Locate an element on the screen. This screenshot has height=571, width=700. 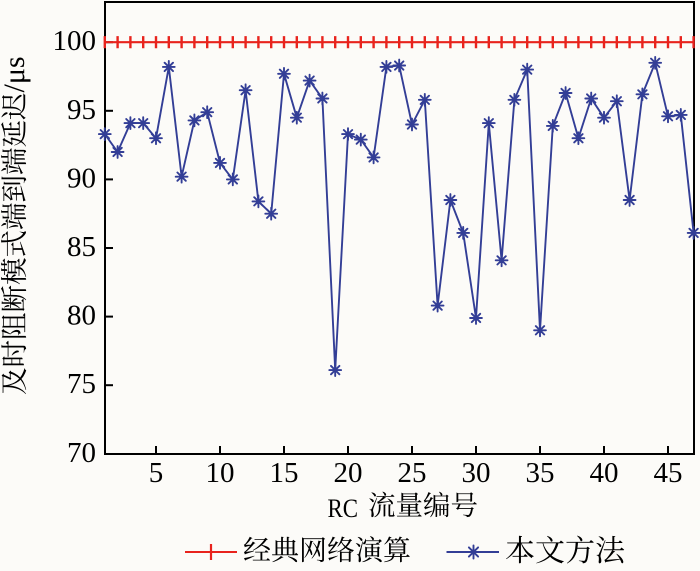
svg-text: 15 is located at coordinates (284, 473).